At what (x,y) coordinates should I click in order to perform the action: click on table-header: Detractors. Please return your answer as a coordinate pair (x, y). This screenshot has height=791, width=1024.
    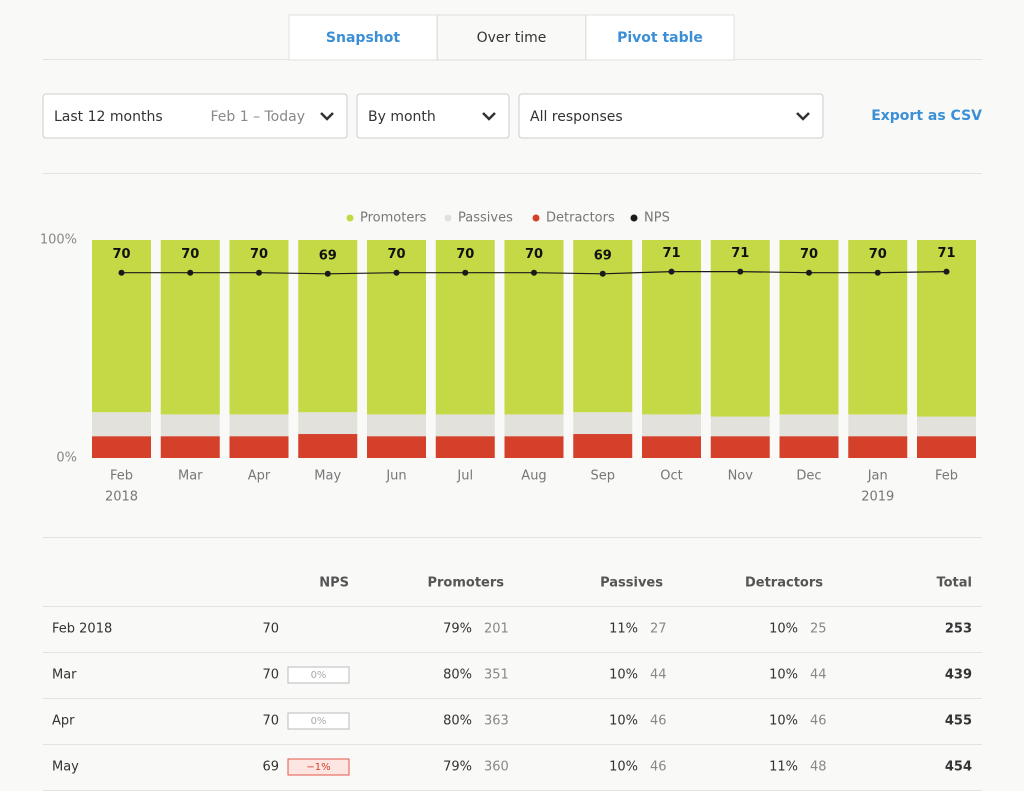
    Looking at the image, I should click on (784, 583).